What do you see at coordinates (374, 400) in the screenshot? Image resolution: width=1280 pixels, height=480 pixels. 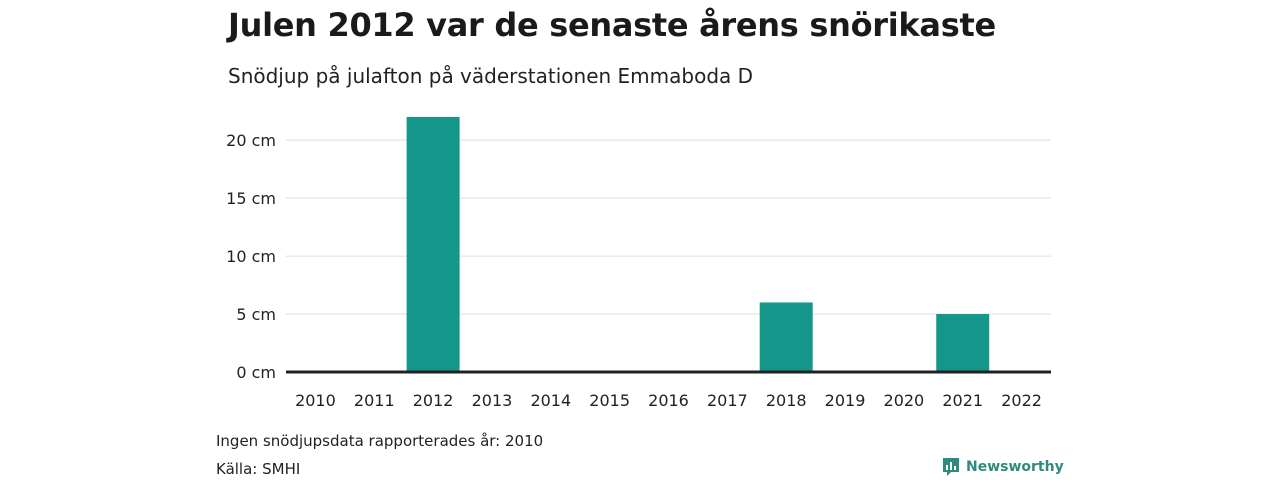 I see `x-tick-label: 2011` at bounding box center [374, 400].